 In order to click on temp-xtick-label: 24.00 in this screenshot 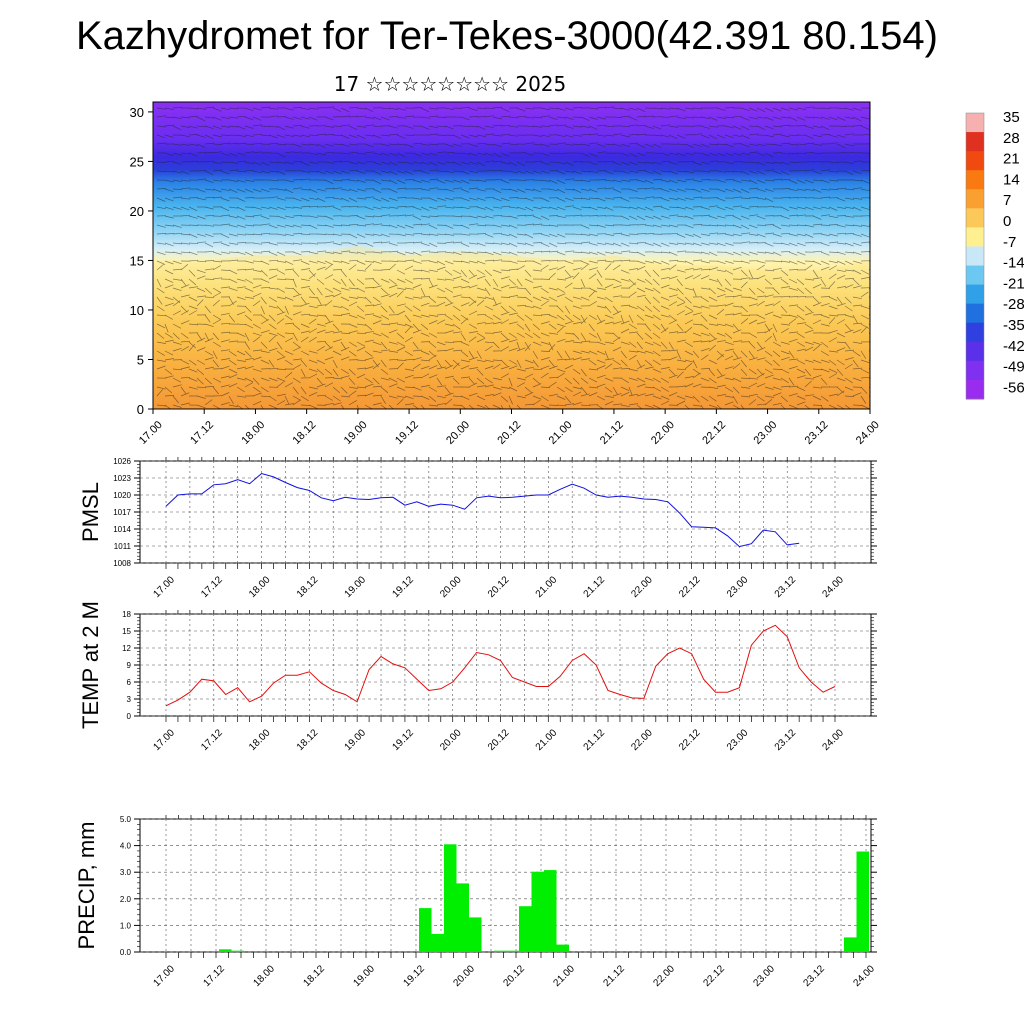, I will do `click(833, 740)`.